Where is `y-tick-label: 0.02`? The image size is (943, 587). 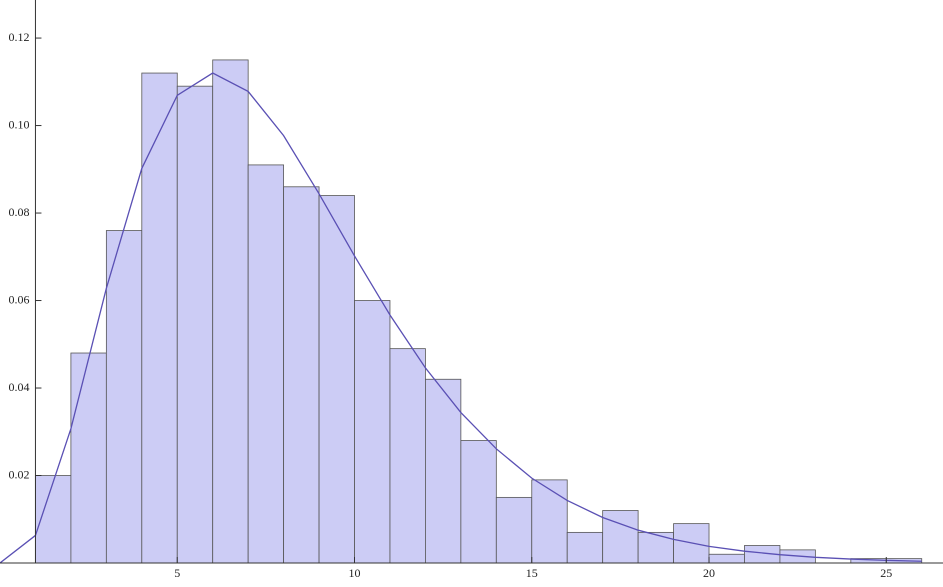
y-tick-label: 0.02 is located at coordinates (18, 474).